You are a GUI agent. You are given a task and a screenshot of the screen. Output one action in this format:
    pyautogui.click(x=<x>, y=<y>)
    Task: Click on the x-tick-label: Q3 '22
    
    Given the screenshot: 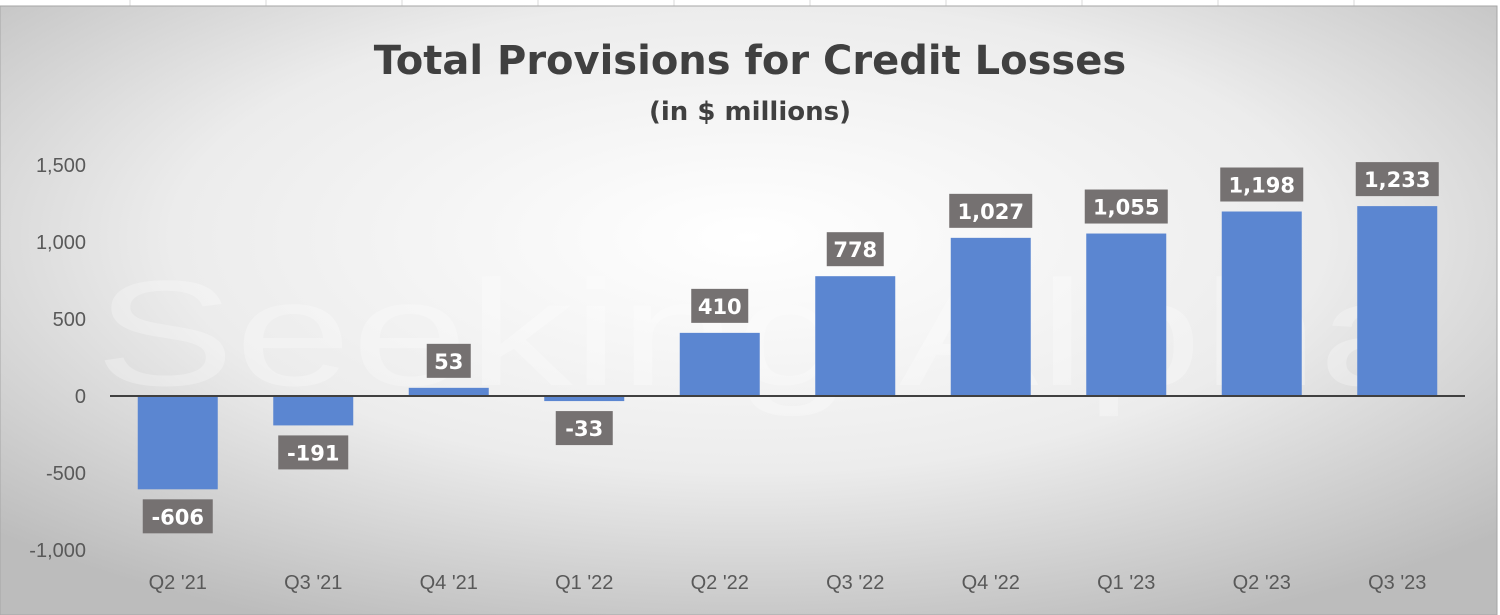 What is the action you would take?
    pyautogui.click(x=855, y=583)
    